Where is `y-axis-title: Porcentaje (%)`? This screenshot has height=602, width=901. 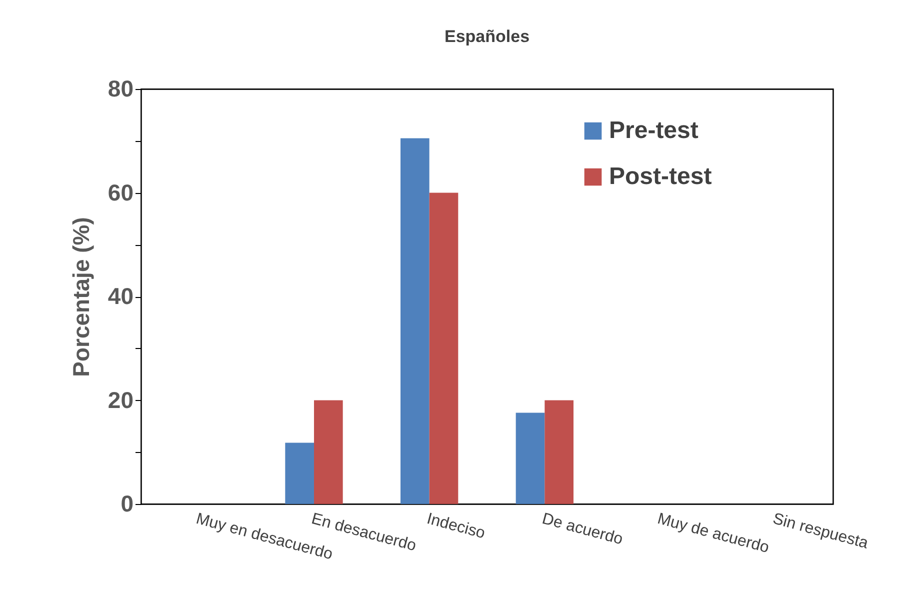 y-axis-title: Porcentaje (%) is located at coordinates (81, 297).